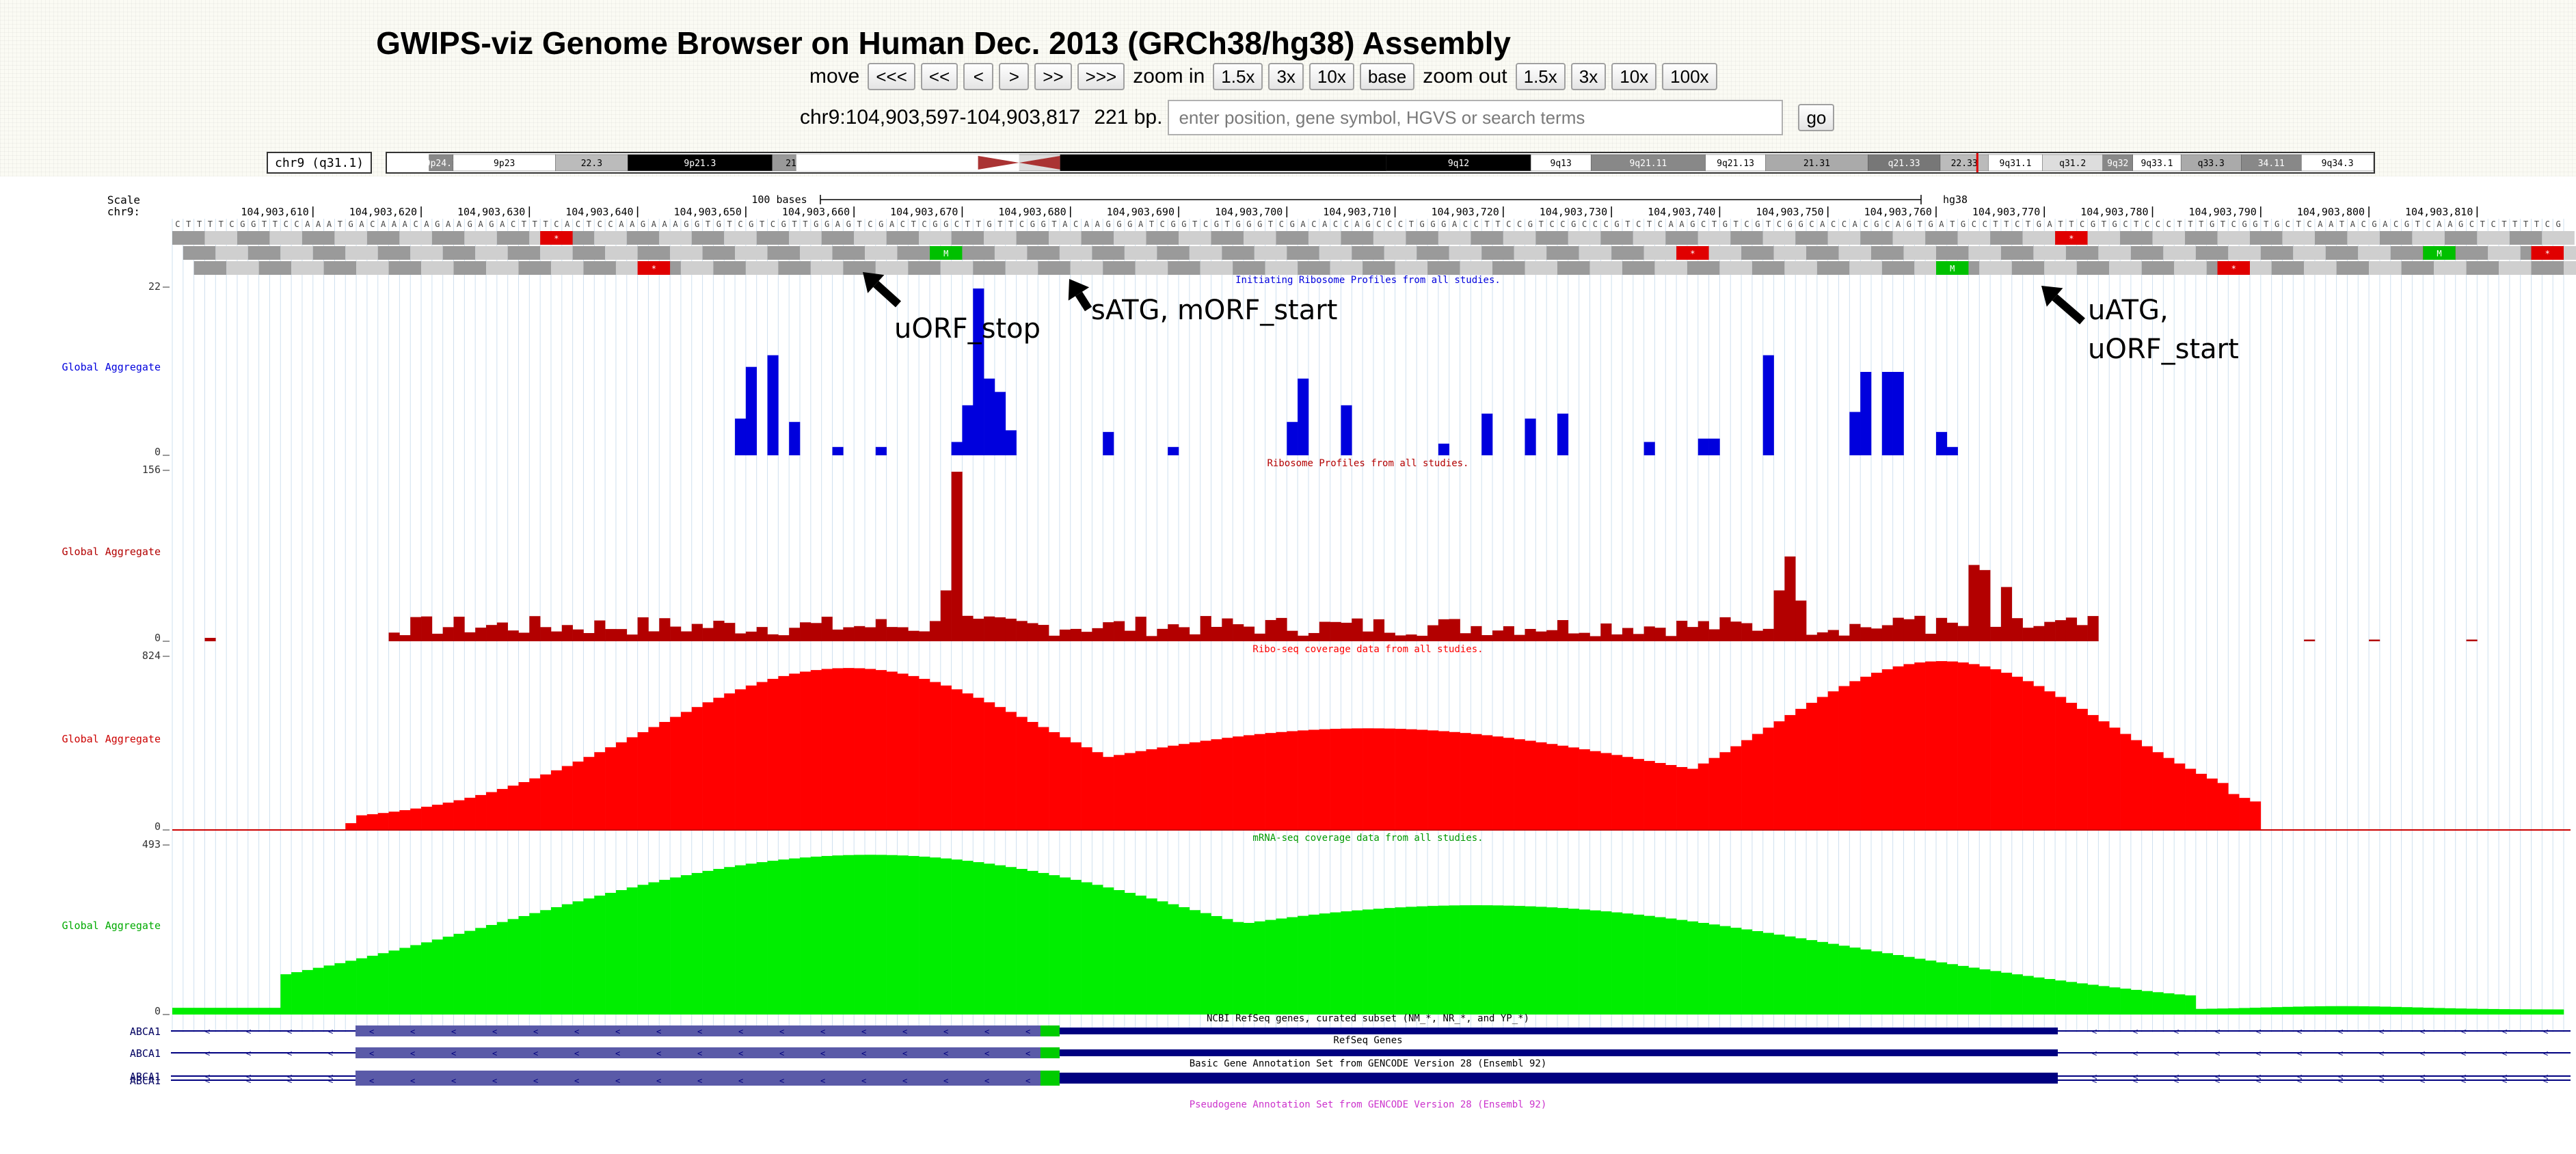  What do you see at coordinates (1476, 117) in the screenshot?
I see `search-input` at bounding box center [1476, 117].